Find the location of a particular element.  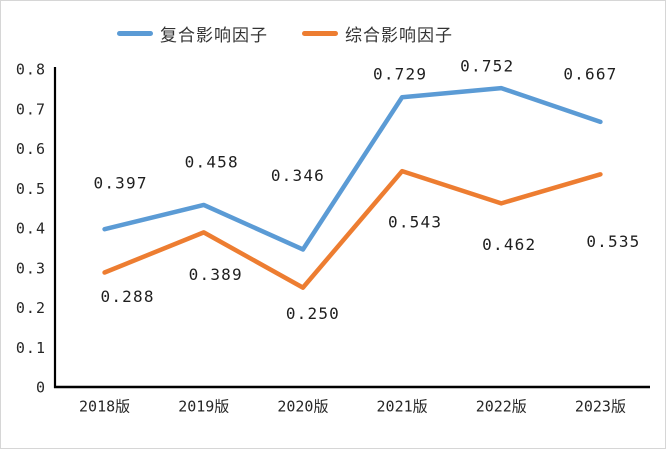

x-category-label: 2022版 is located at coordinates (501, 407).